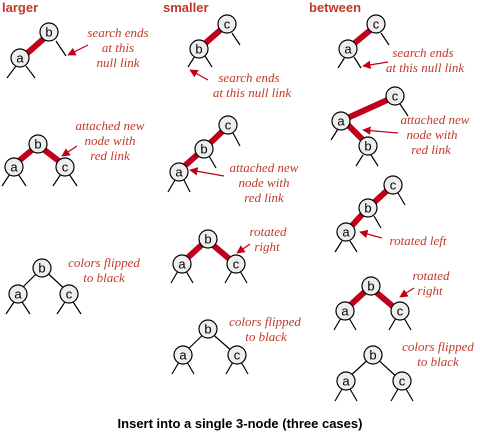  What do you see at coordinates (268, 231) in the screenshot?
I see `svg-text: rotated` at bounding box center [268, 231].